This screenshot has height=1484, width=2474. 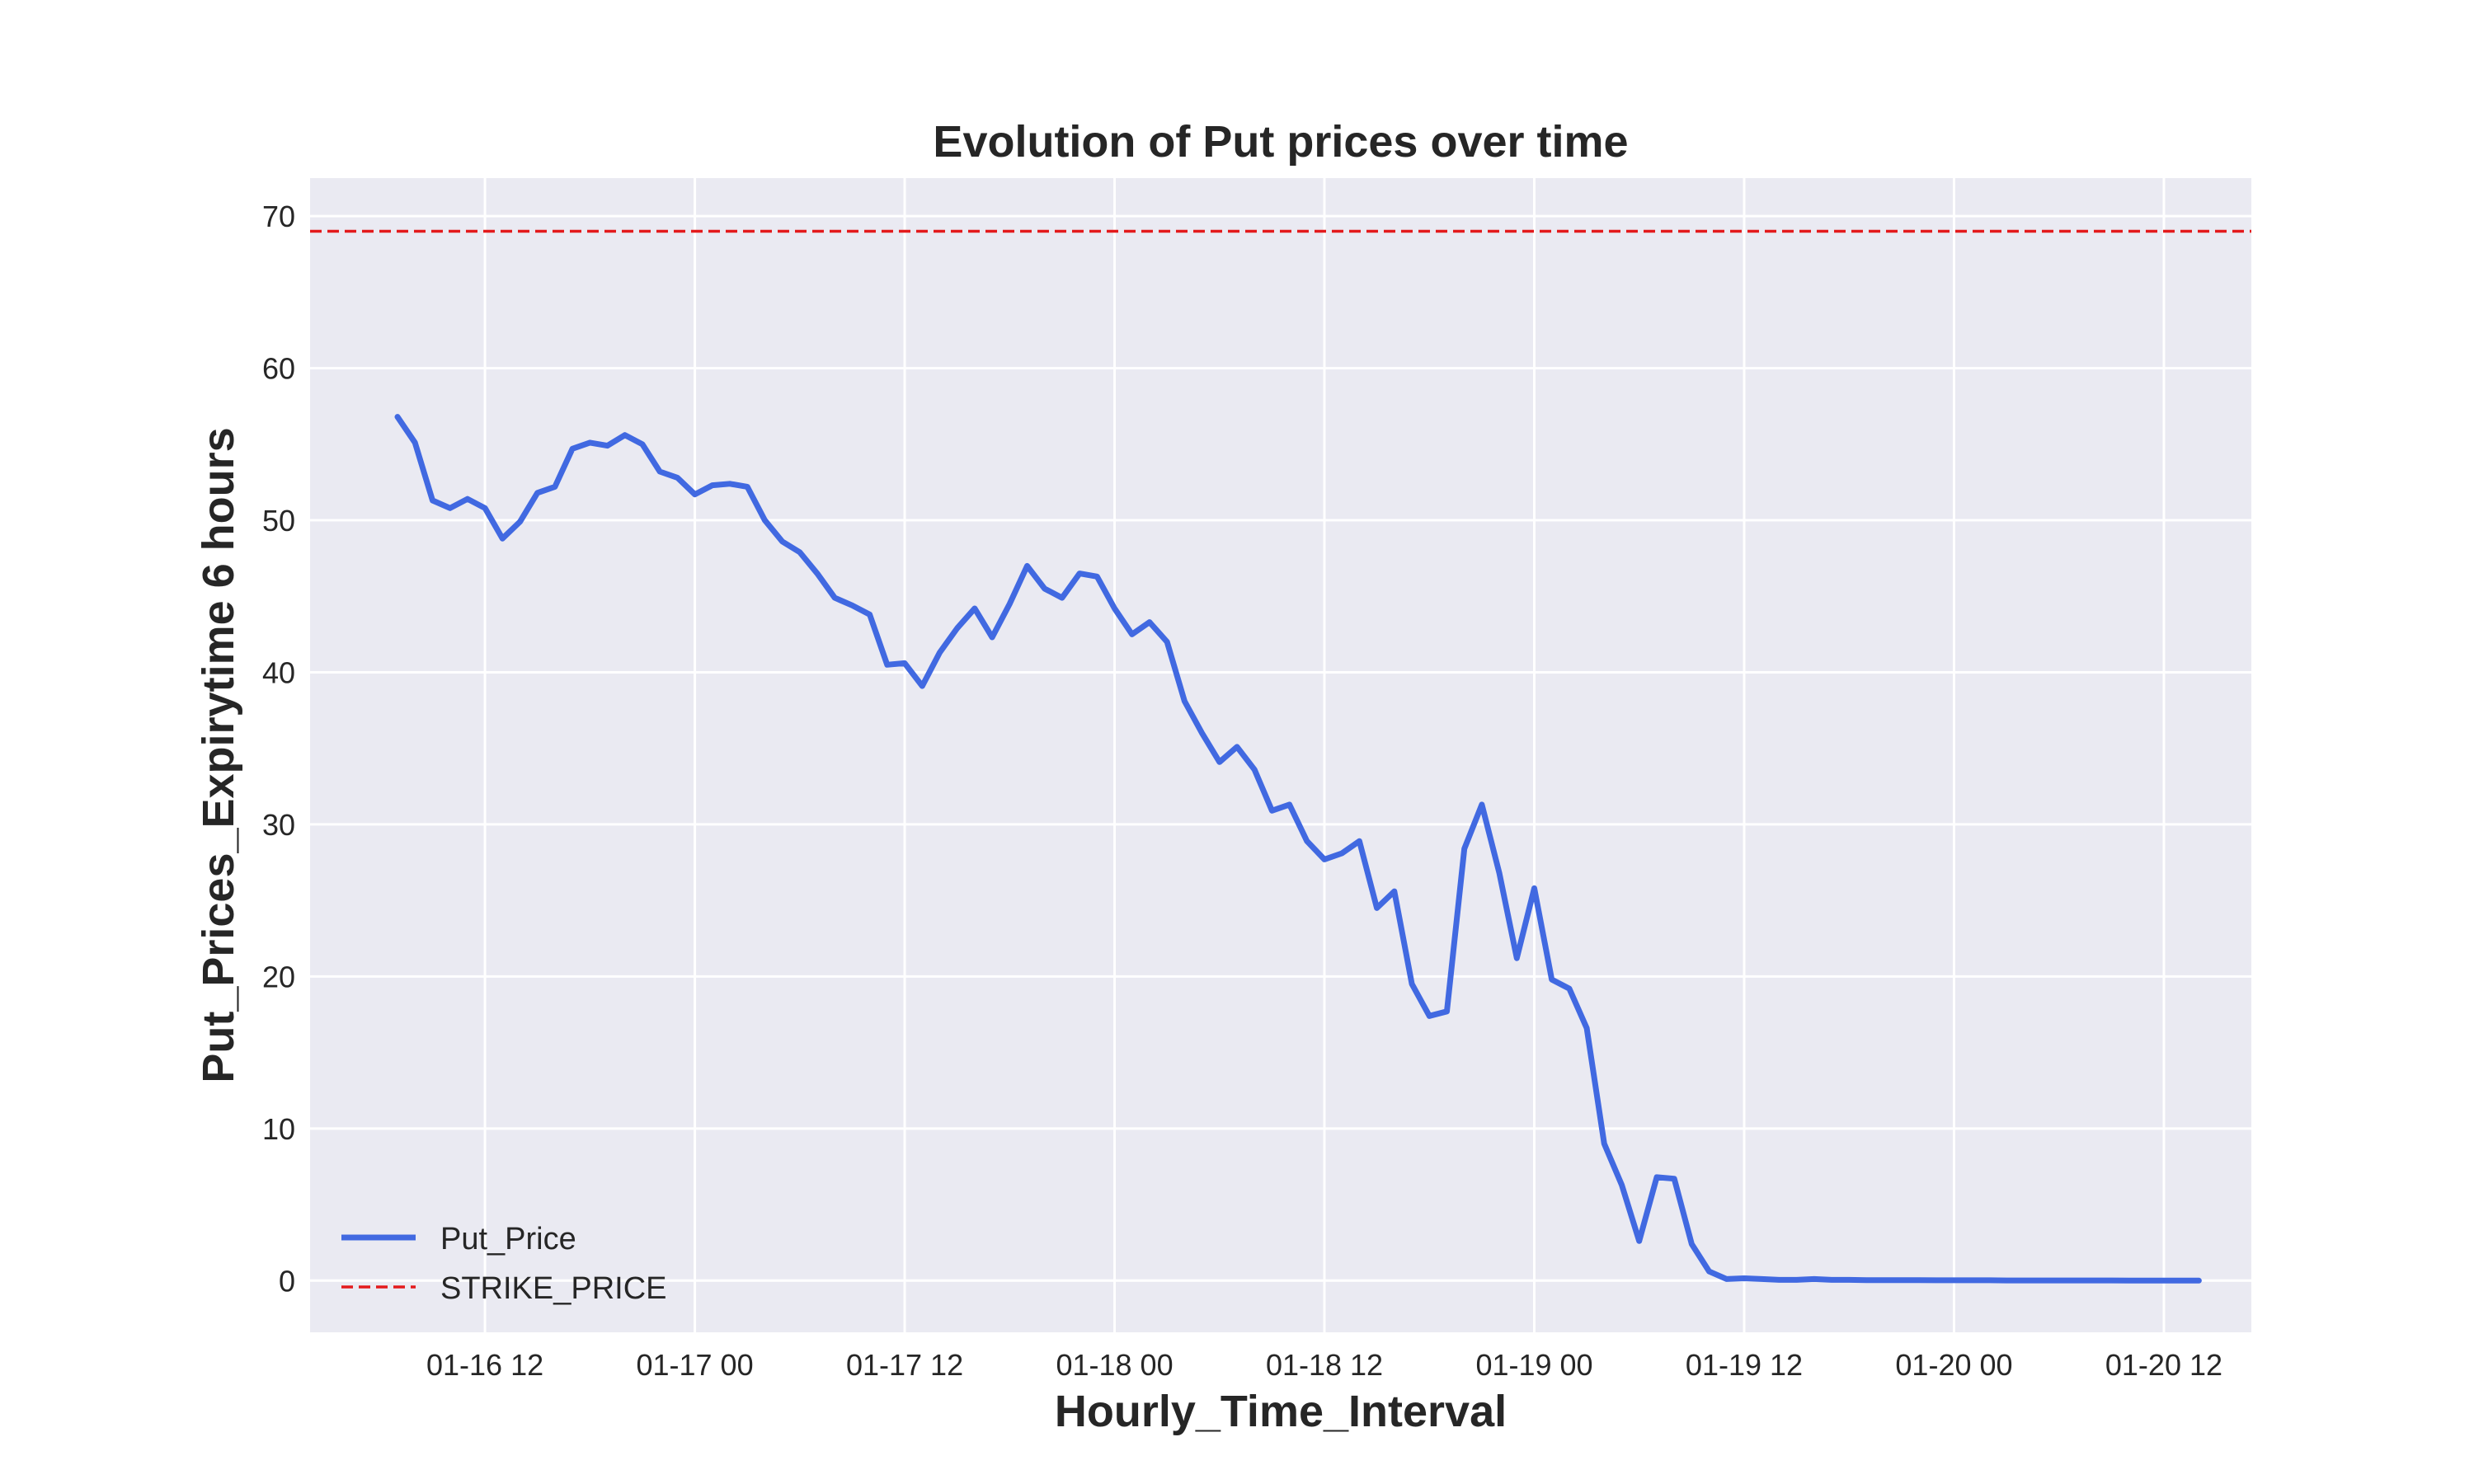 I want to click on y-tick-label: 70, so click(x=278, y=217).